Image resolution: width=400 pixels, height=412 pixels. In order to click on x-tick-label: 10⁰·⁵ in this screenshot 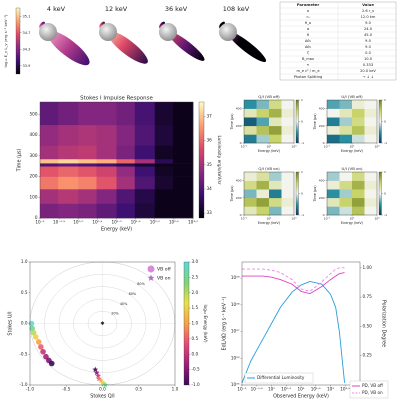, I will do `click(97, 222)`.